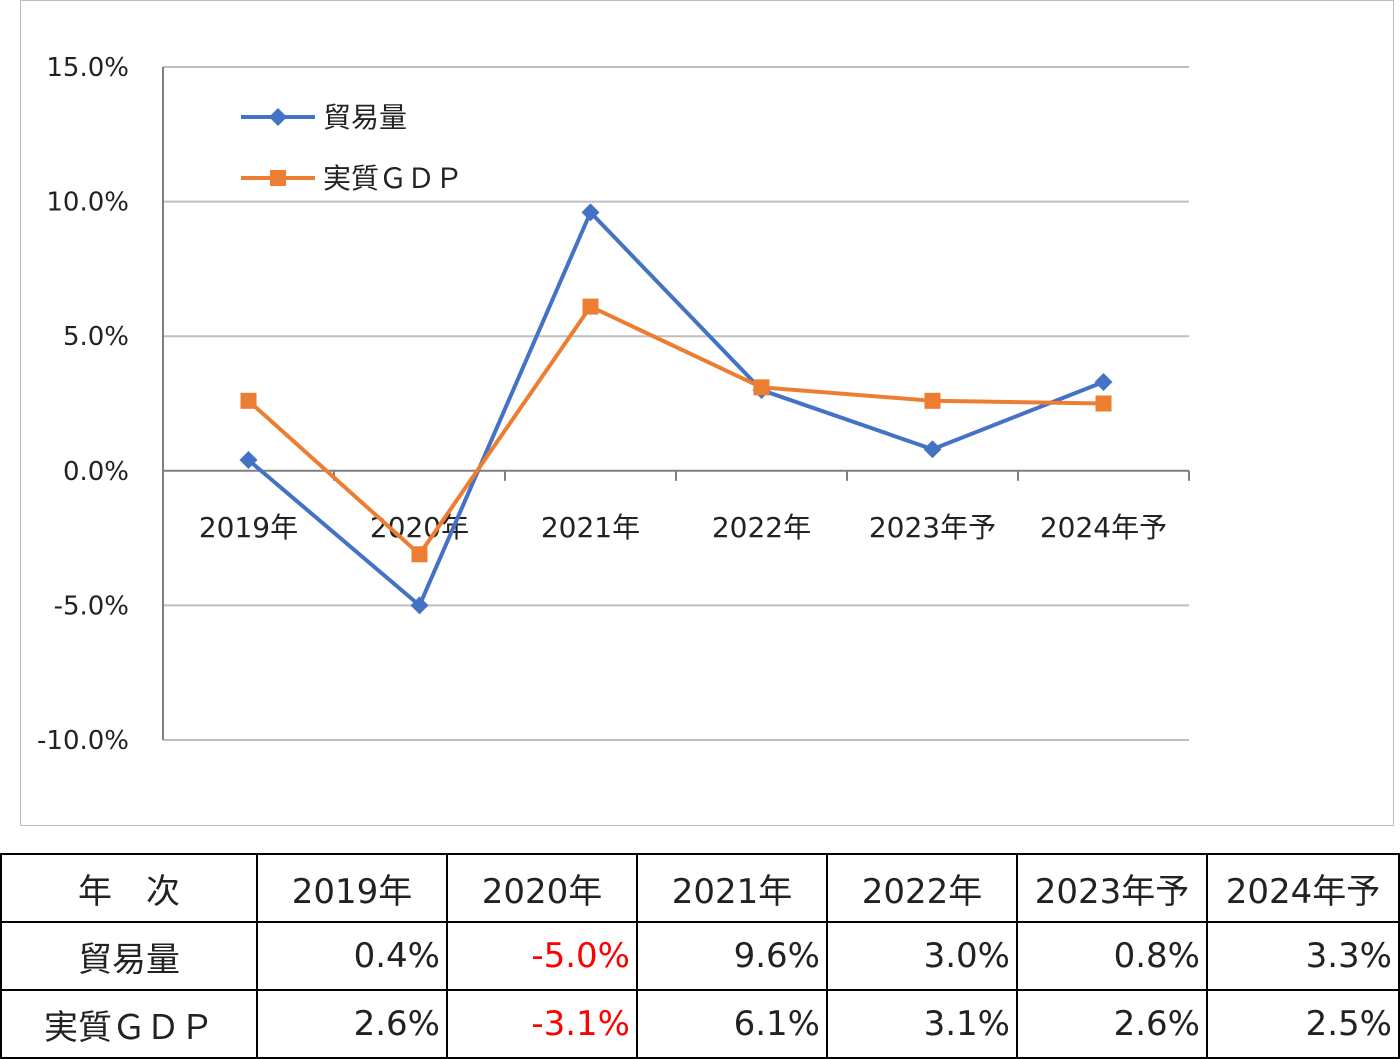 Image resolution: width=1400 pixels, height=1059 pixels. I want to click on x-tick-label: 2022年, so click(761, 527).